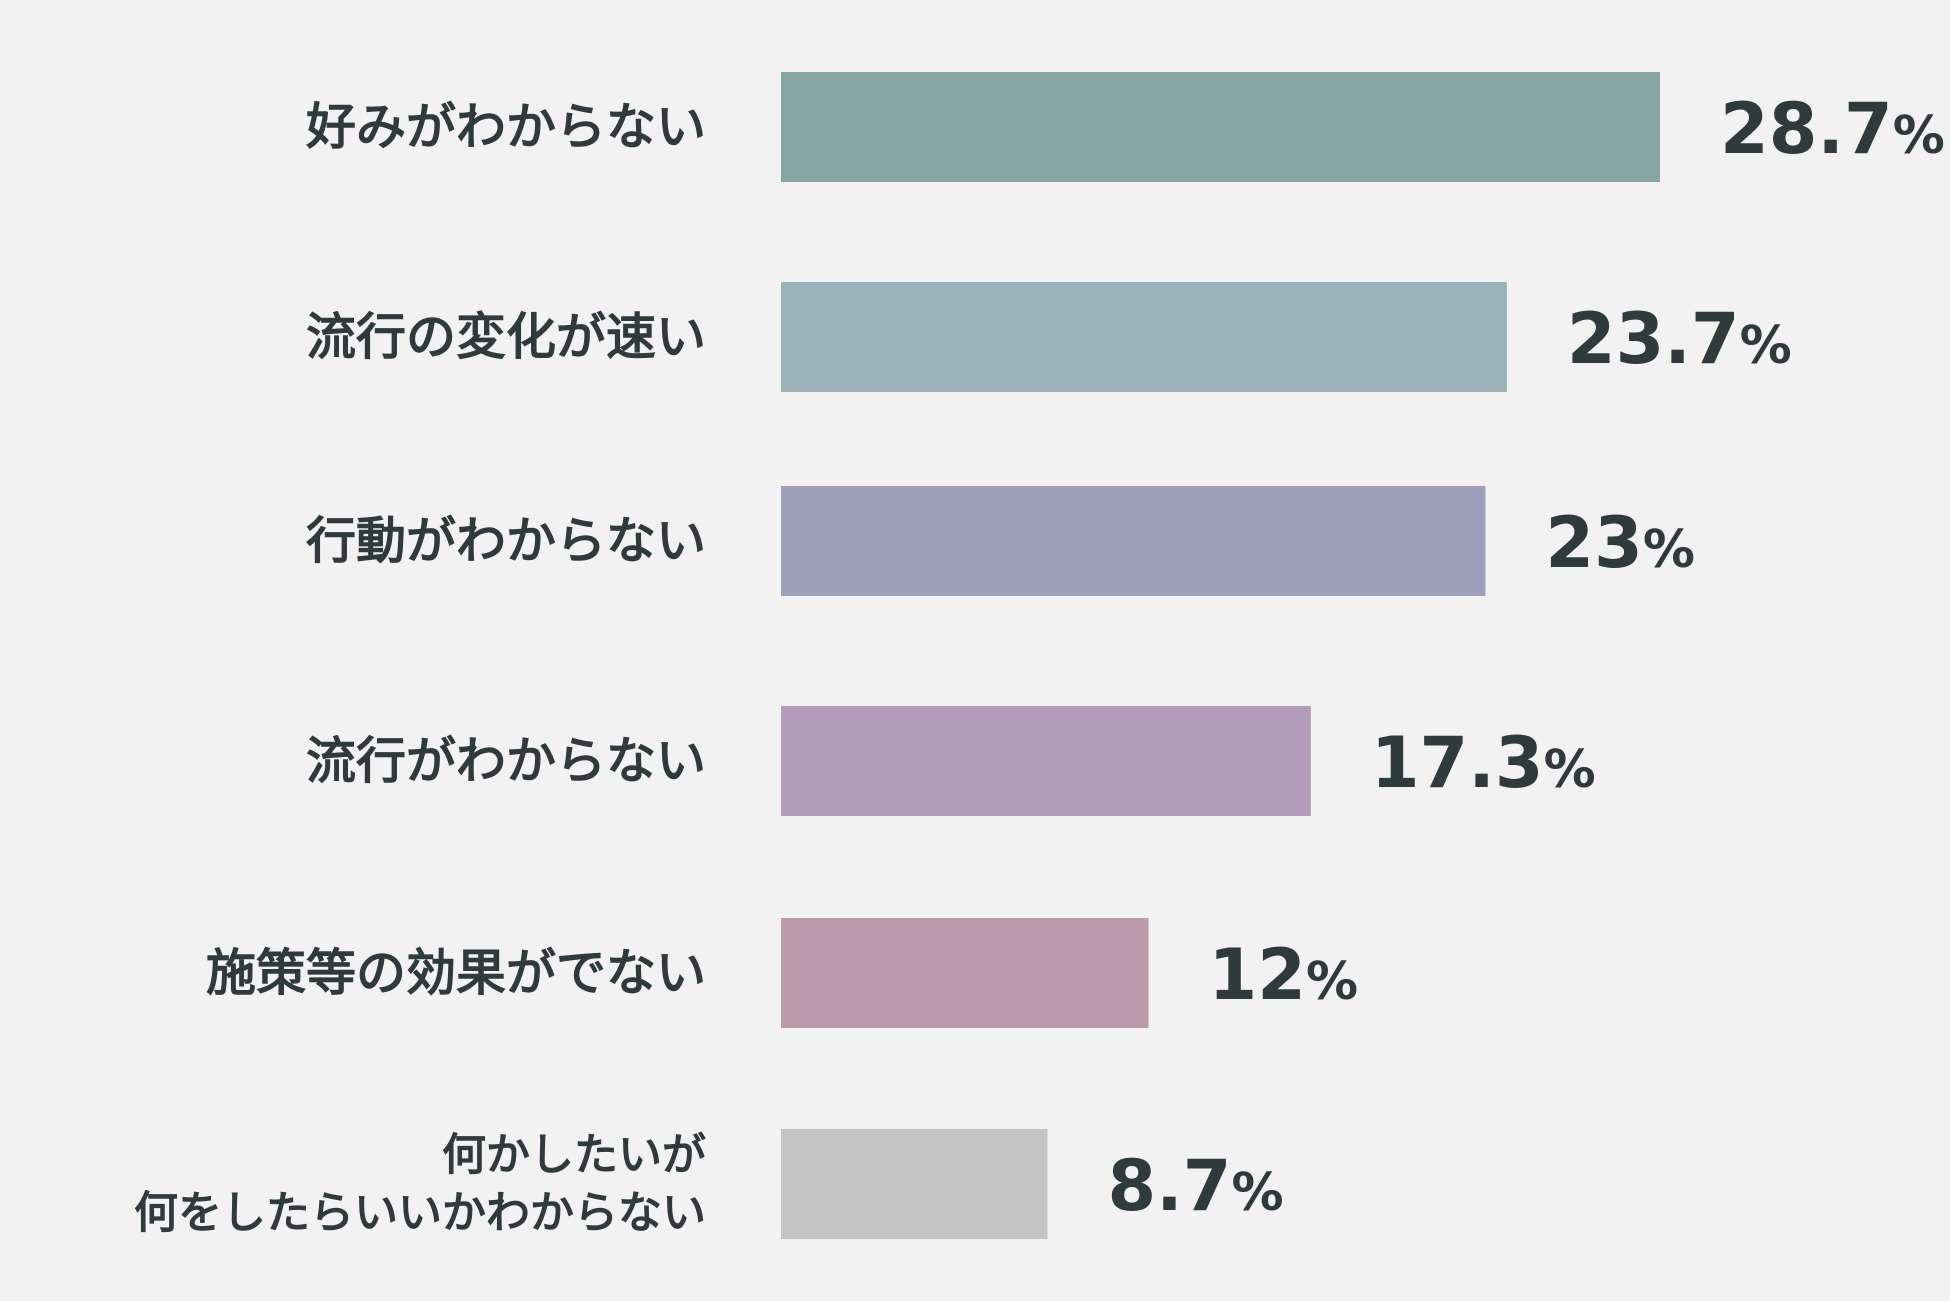 This screenshot has width=1950, height=1301. I want to click on bar-row: 施策等の効果がでない 12%, so click(782, 973).